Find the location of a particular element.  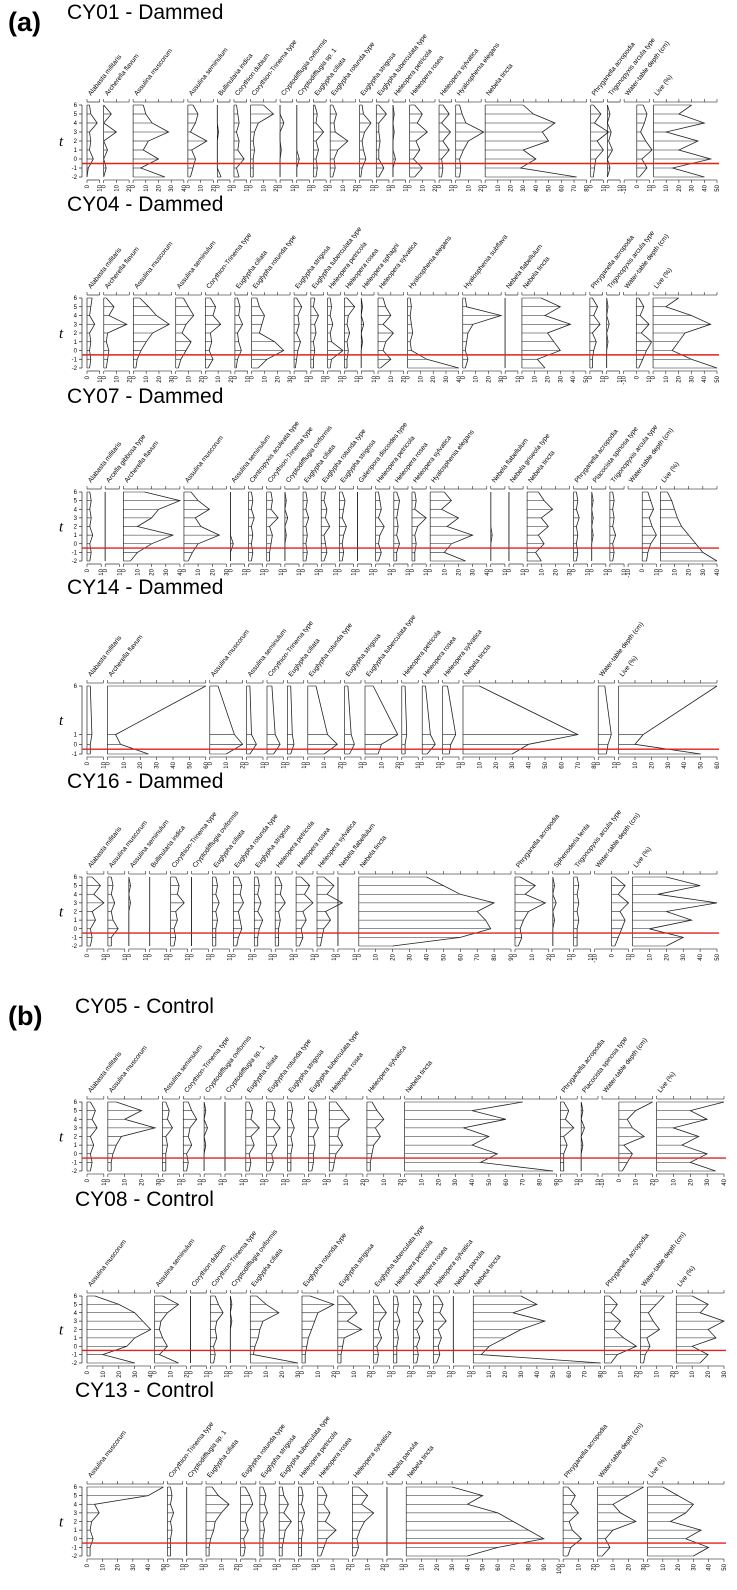

panel-name: Cryptodifflugia sp. 1 is located at coordinates (246, 1069).